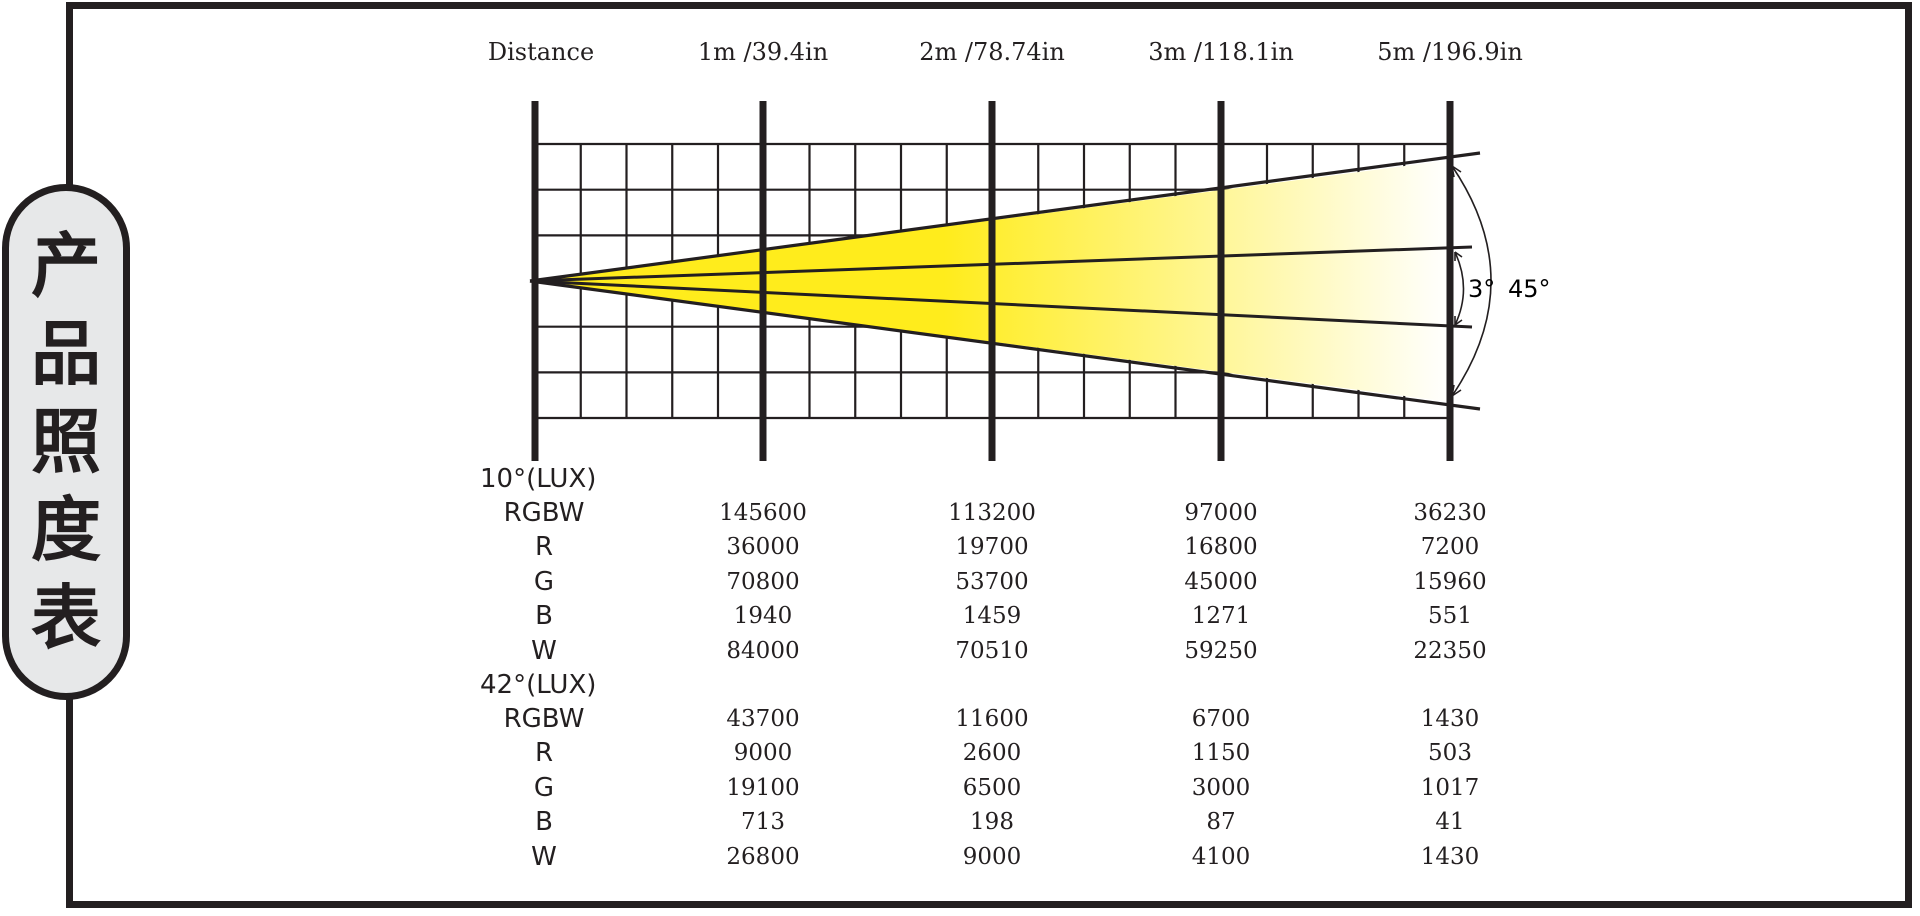  I want to click on lux-value: 87, so click(1221, 822).